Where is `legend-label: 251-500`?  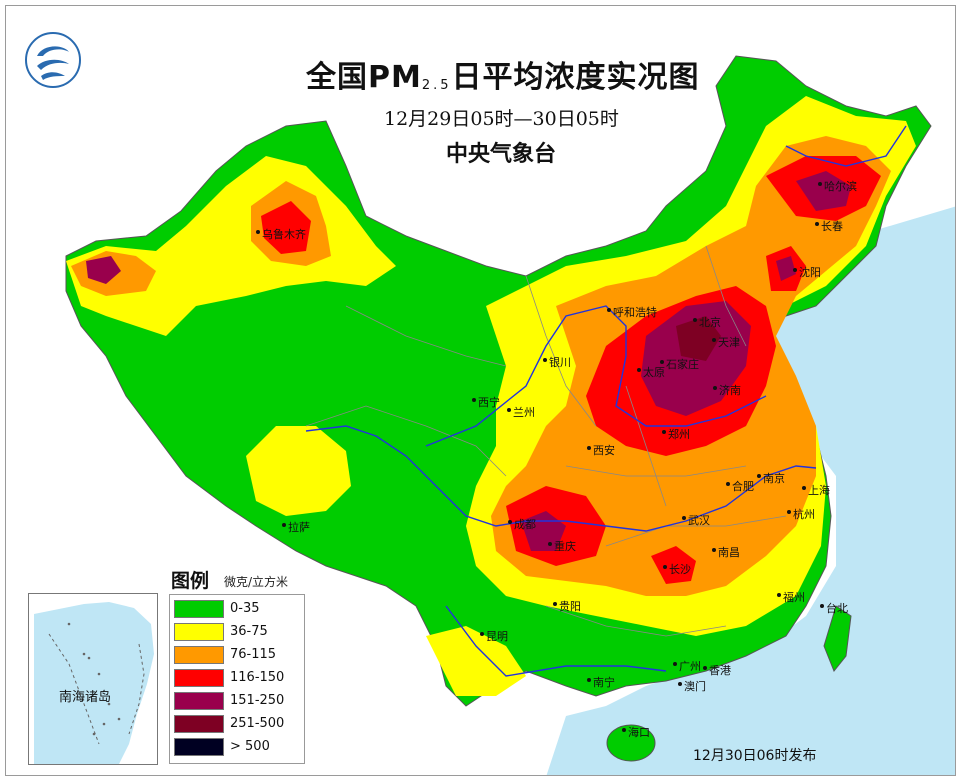 legend-label: 251-500 is located at coordinates (257, 723).